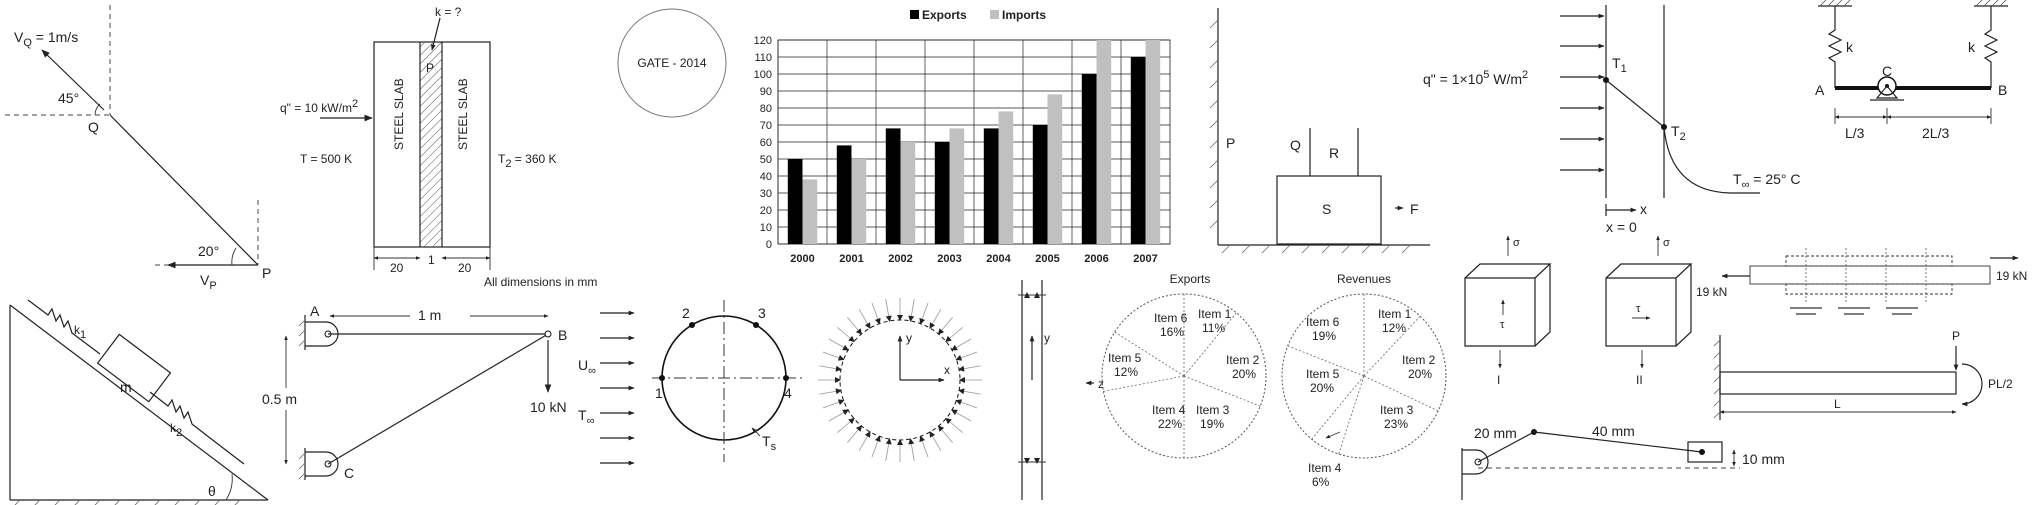 This screenshot has height=505, width=2033. I want to click on point-b-label: B, so click(2002, 90).